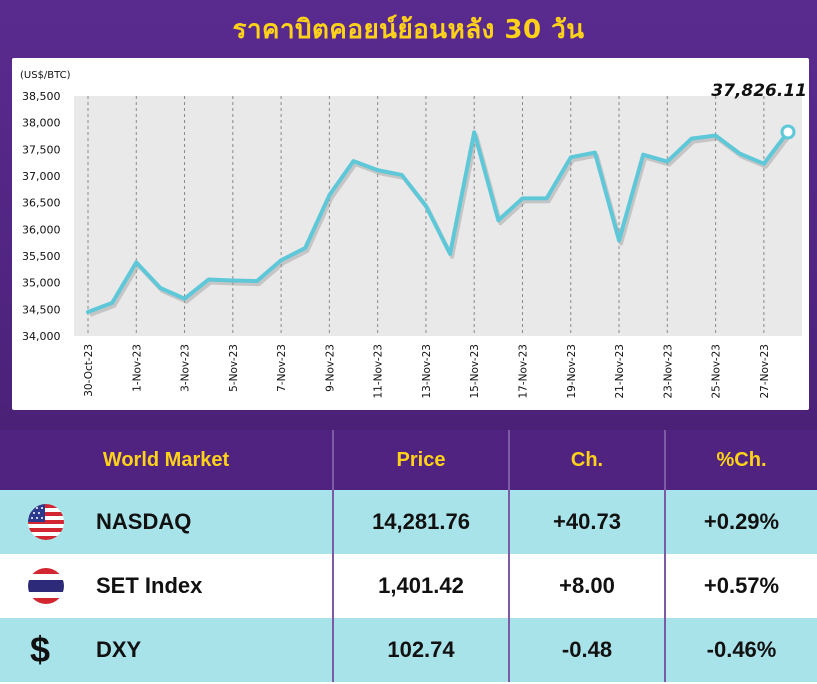  I want to click on header-price: Price, so click(421, 460).